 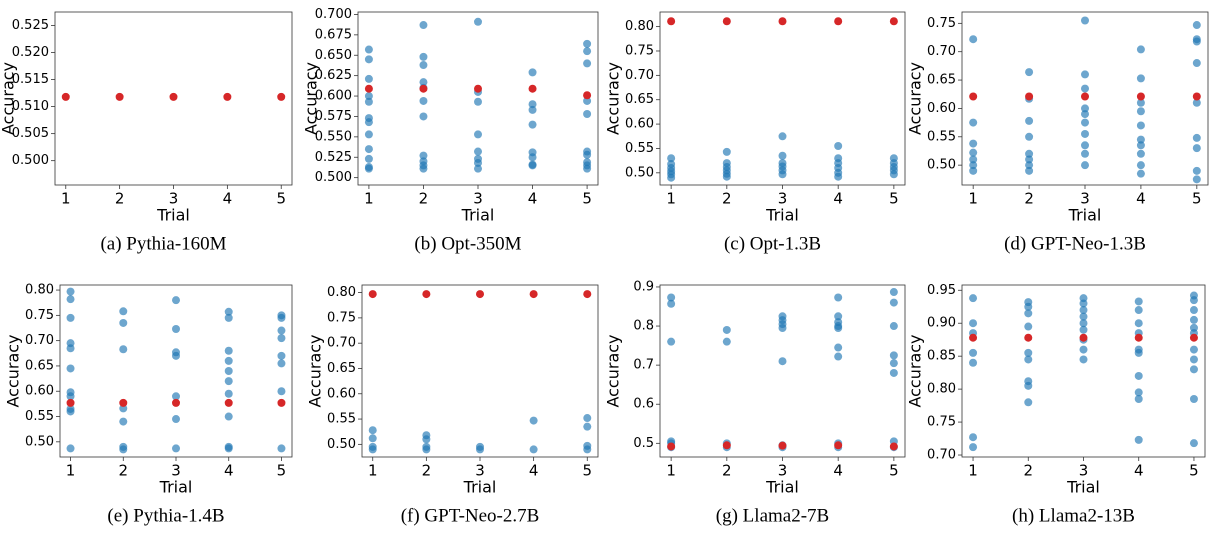 I want to click on caption: (e) Pythia-1.4B, so click(x=165, y=515).